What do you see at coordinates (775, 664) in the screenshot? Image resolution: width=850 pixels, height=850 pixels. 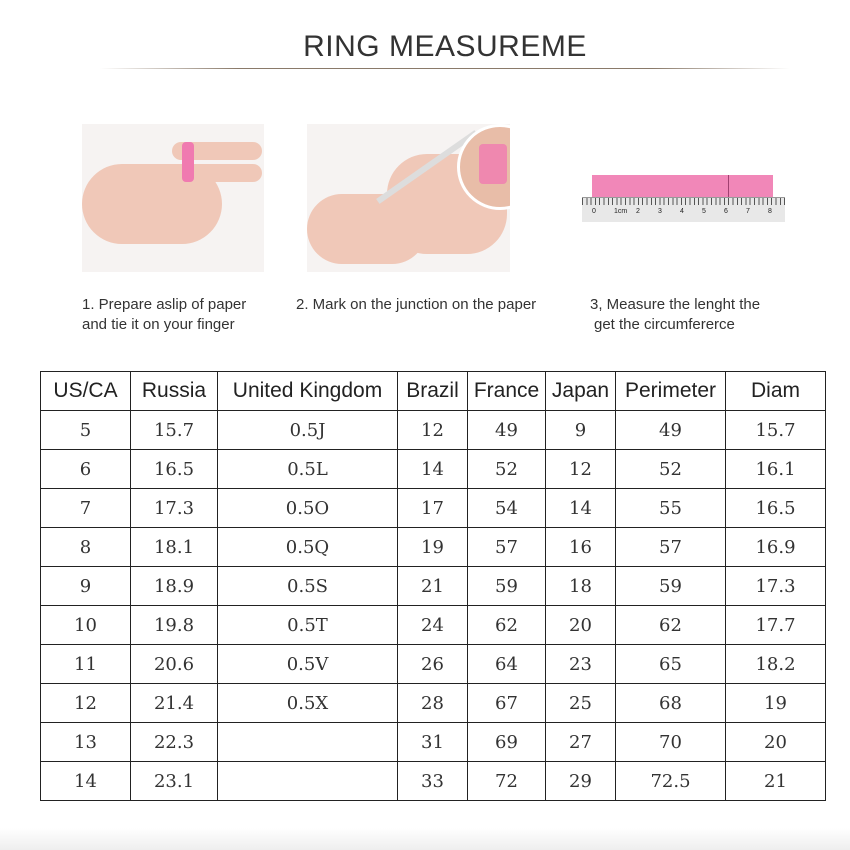 I see `table-cell: 18.2` at bounding box center [775, 664].